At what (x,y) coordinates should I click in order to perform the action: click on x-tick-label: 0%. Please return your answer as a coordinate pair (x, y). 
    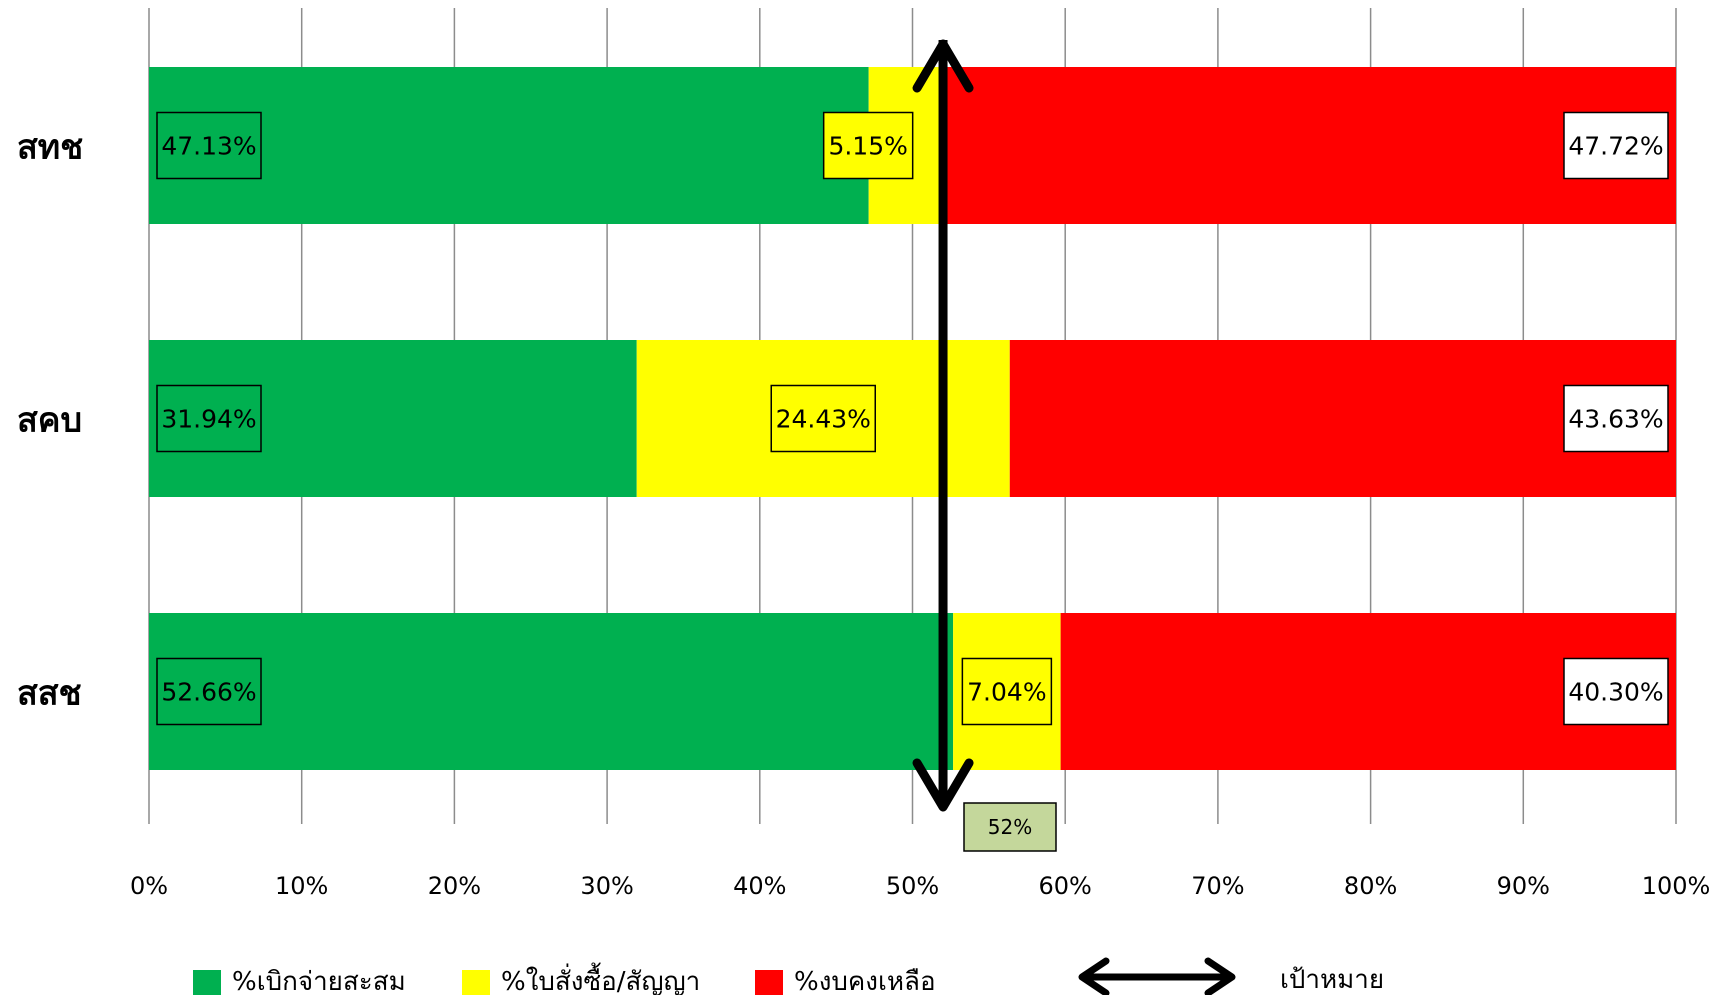
    Looking at the image, I should click on (149, 886).